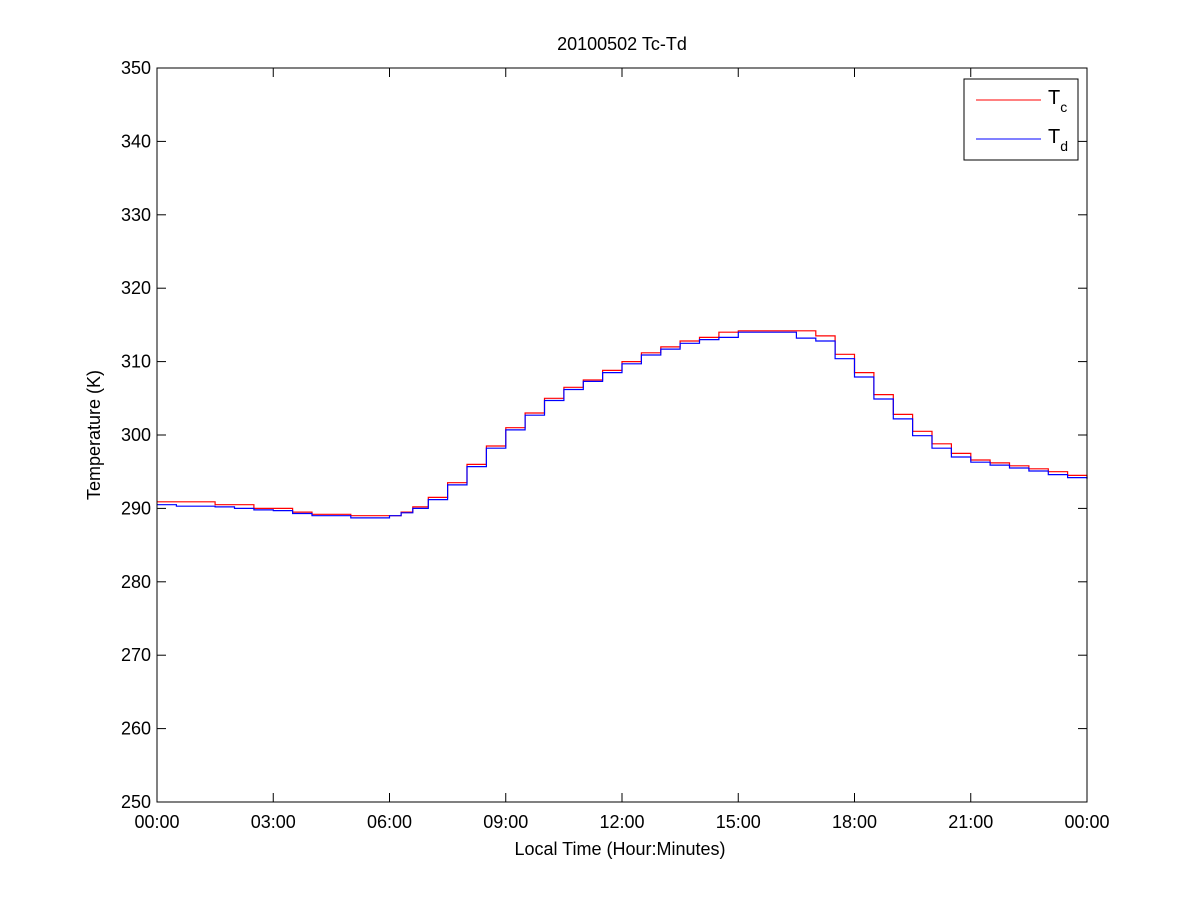 The height and width of the screenshot is (901, 1201). Describe the element at coordinates (136, 68) in the screenshot. I see `y-tick-label: 350` at that location.